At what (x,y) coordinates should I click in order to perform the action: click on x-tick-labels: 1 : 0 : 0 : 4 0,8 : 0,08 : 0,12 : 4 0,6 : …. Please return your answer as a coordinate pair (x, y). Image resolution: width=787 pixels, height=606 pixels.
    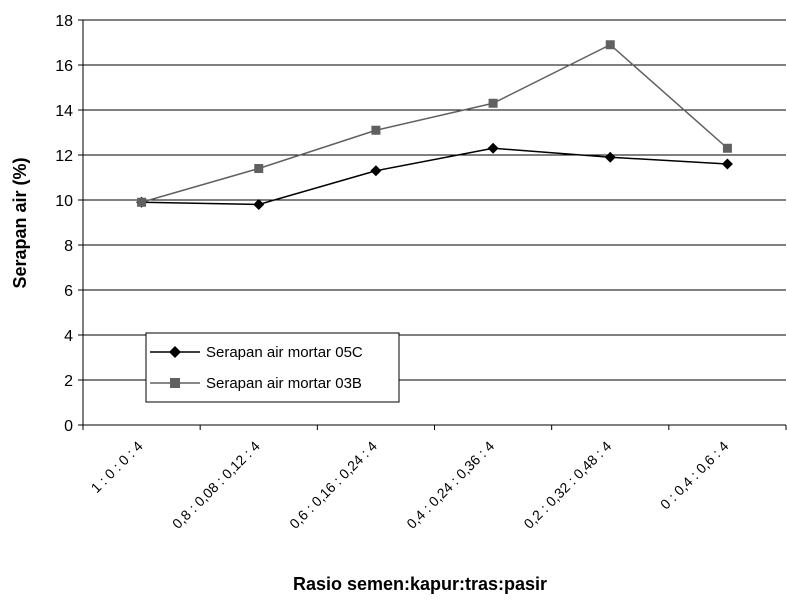
    Looking at the image, I should click on (410, 485).